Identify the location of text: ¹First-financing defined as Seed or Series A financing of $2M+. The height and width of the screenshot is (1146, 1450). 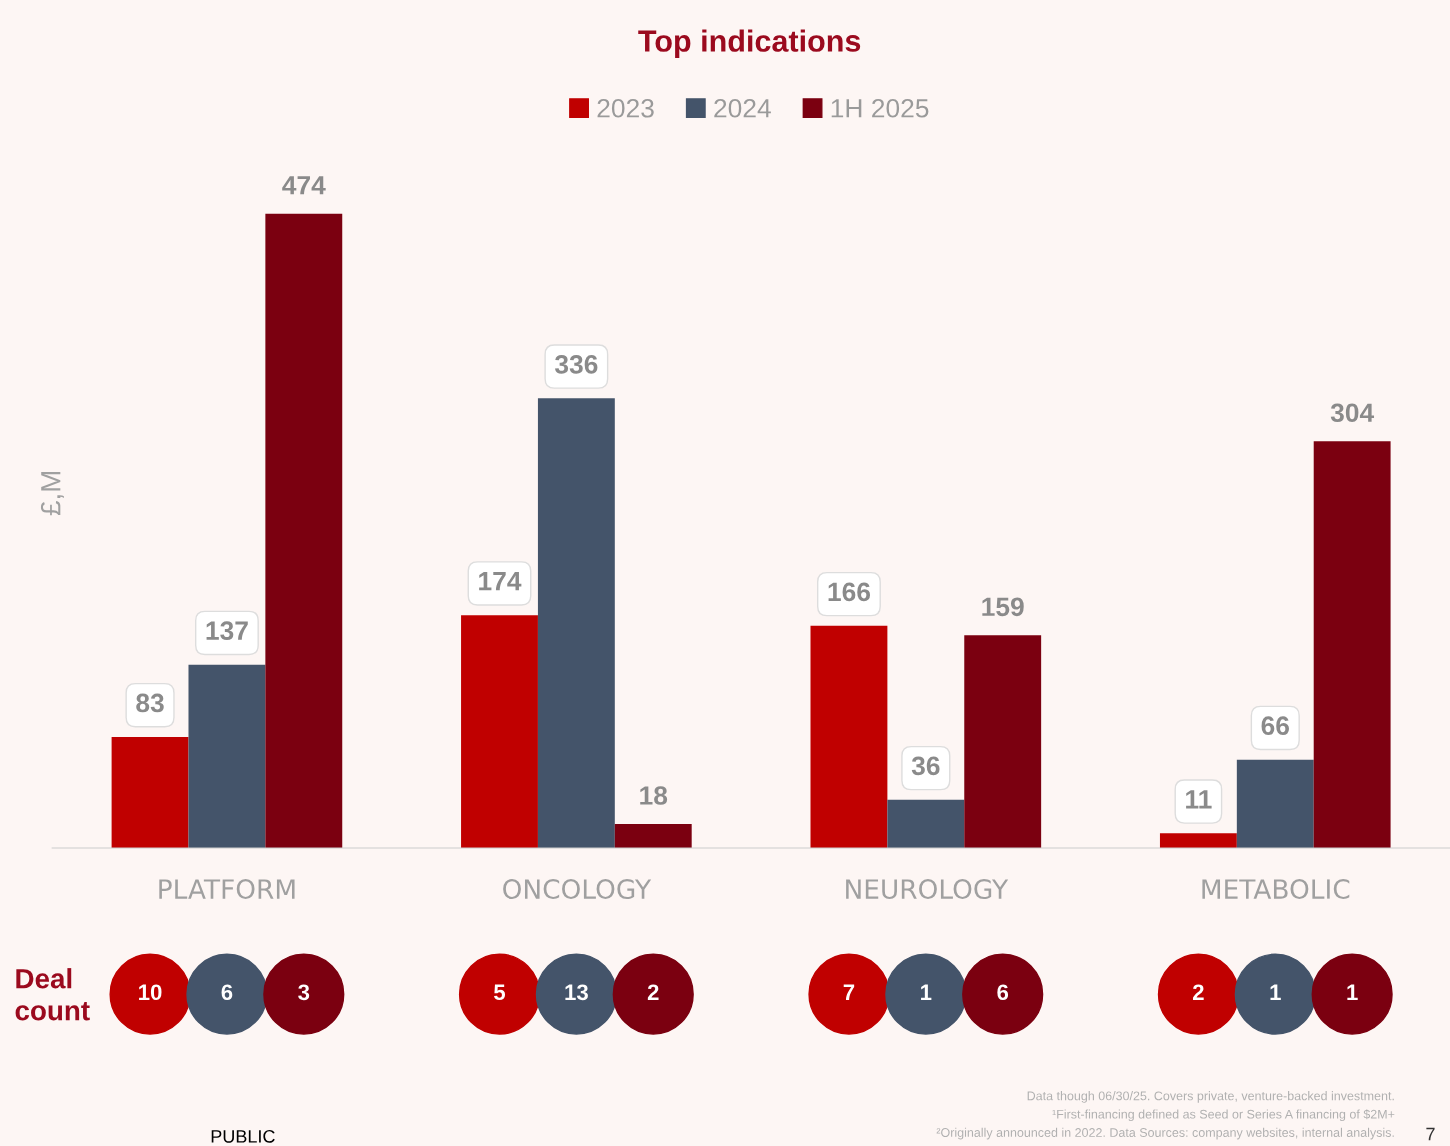
(1223, 1115).